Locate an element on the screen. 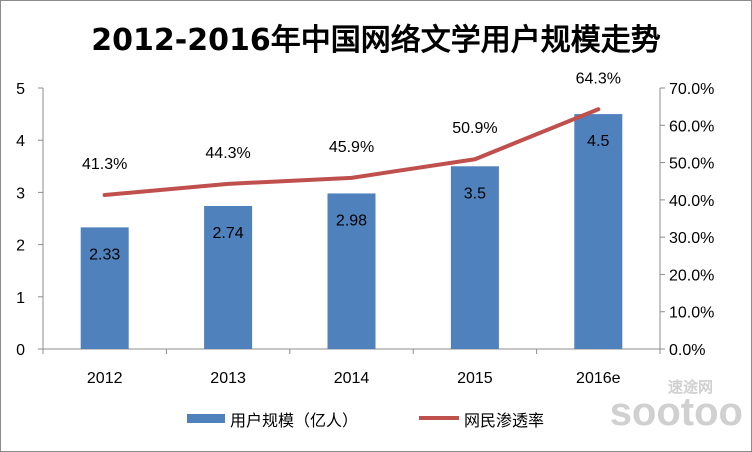 This screenshot has height=452, width=752. right-tick-label: 30.0% is located at coordinates (691, 238).